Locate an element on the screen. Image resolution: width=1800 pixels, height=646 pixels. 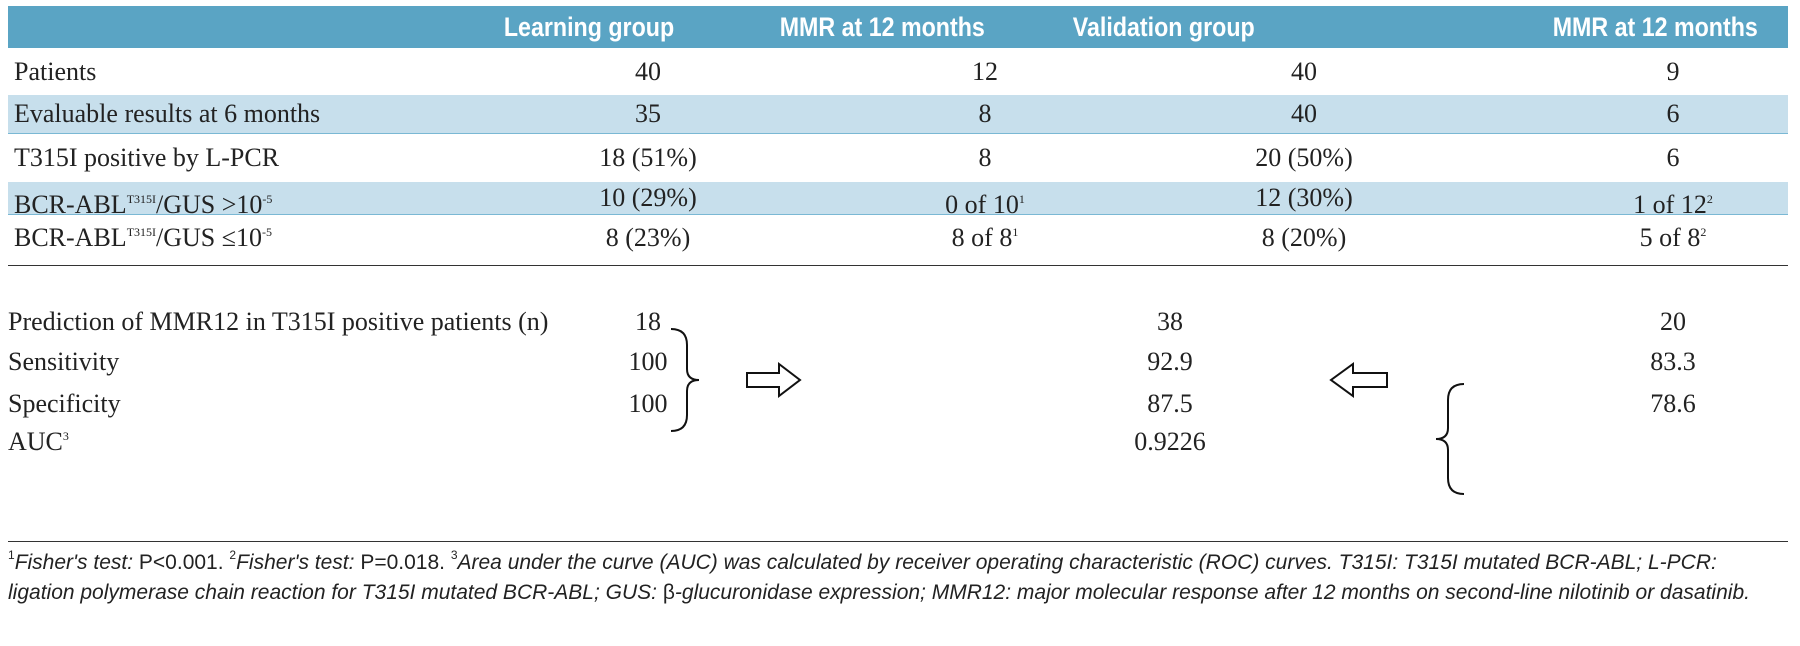
auc-label: AUC3 is located at coordinates (38, 442).